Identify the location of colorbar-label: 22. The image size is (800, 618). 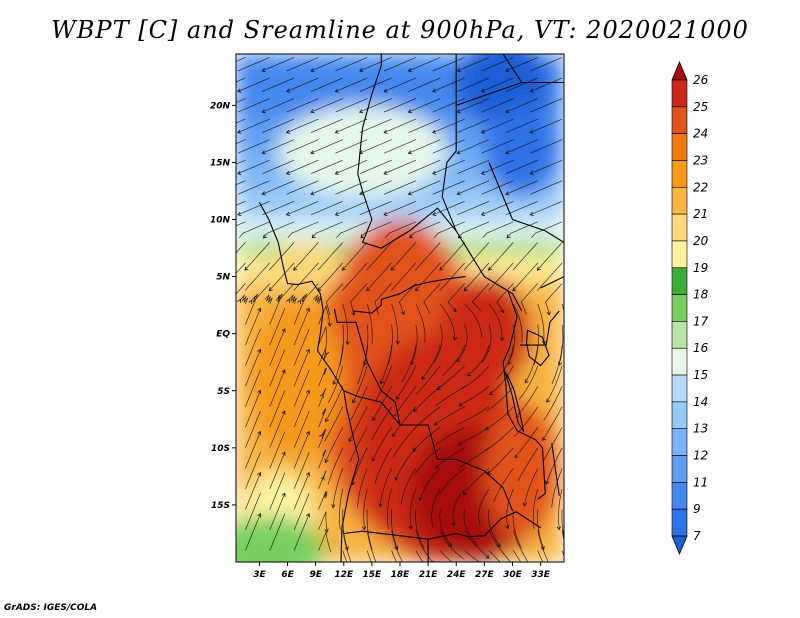
(700, 187).